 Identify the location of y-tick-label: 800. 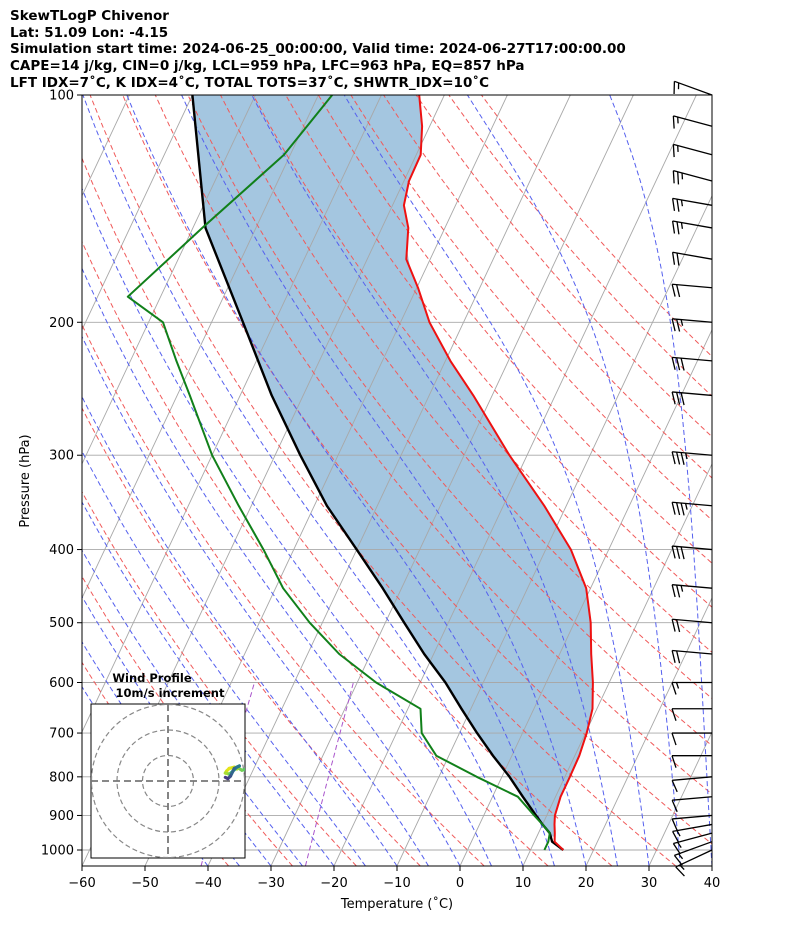
(61, 777).